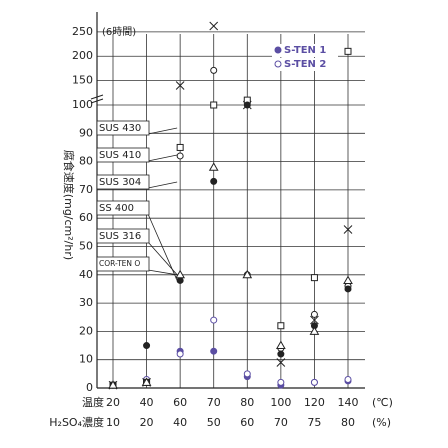  What do you see at coordinates (86, 161) in the screenshot?
I see `y-tick-label: 80` at bounding box center [86, 161].